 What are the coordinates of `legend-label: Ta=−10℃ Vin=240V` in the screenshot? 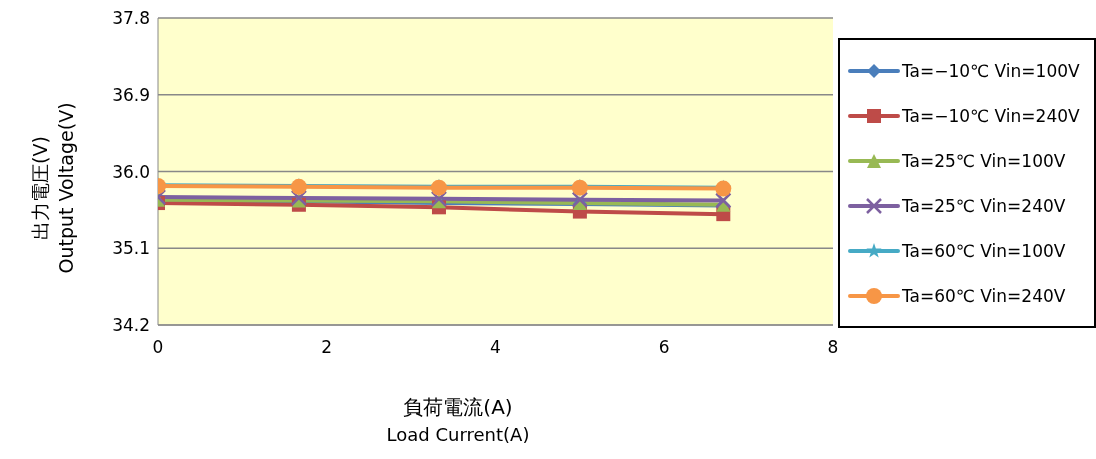 It's located at (991, 115).